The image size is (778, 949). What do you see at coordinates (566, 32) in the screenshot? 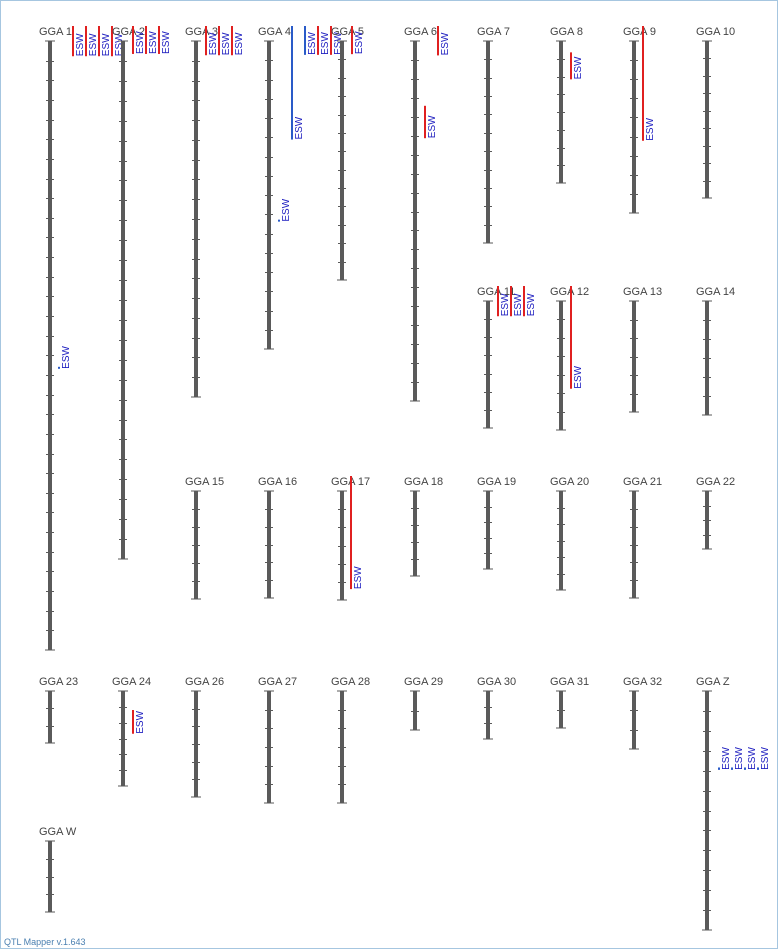
I see `gga-8-label: GGA 8` at bounding box center [566, 32].